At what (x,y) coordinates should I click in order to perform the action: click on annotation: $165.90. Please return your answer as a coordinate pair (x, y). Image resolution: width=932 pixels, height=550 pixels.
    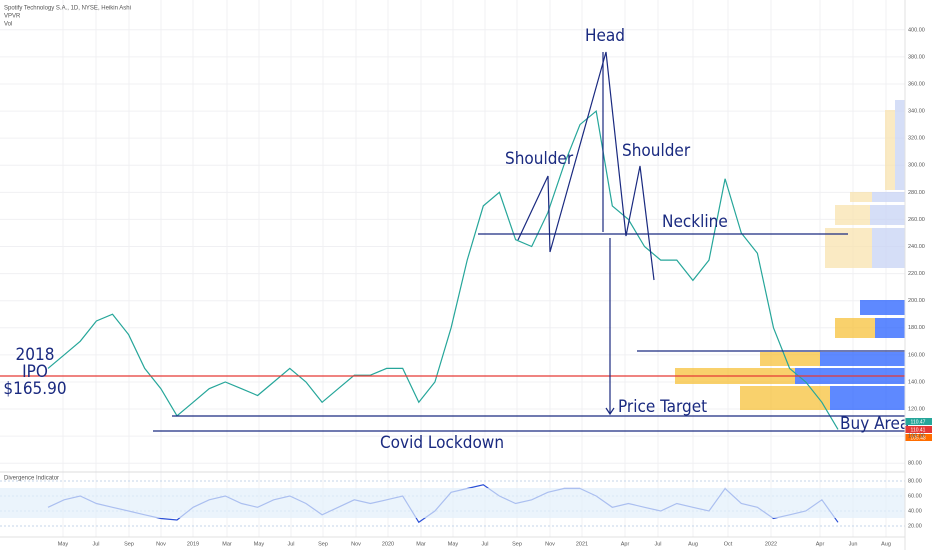
    Looking at the image, I should click on (34, 389).